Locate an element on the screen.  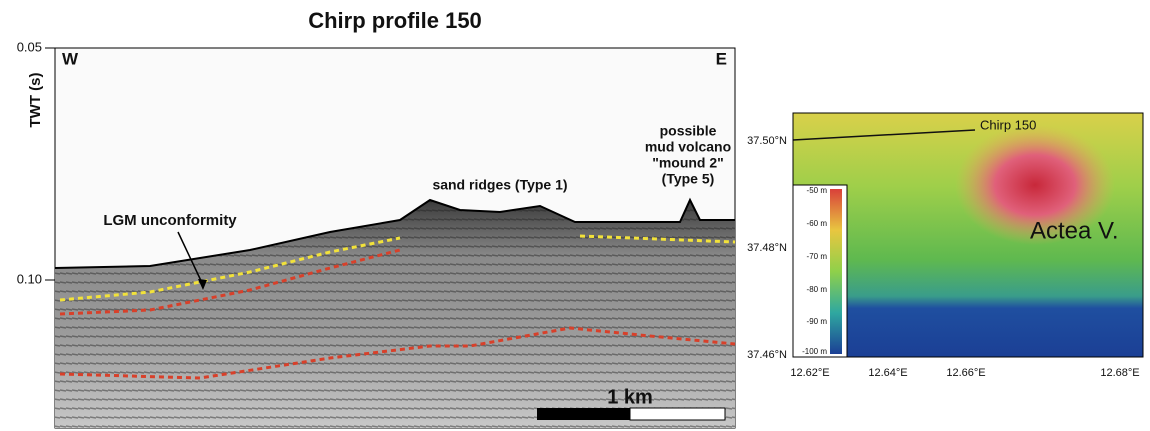
lat-label: 37.46°N is located at coordinates (767, 355).